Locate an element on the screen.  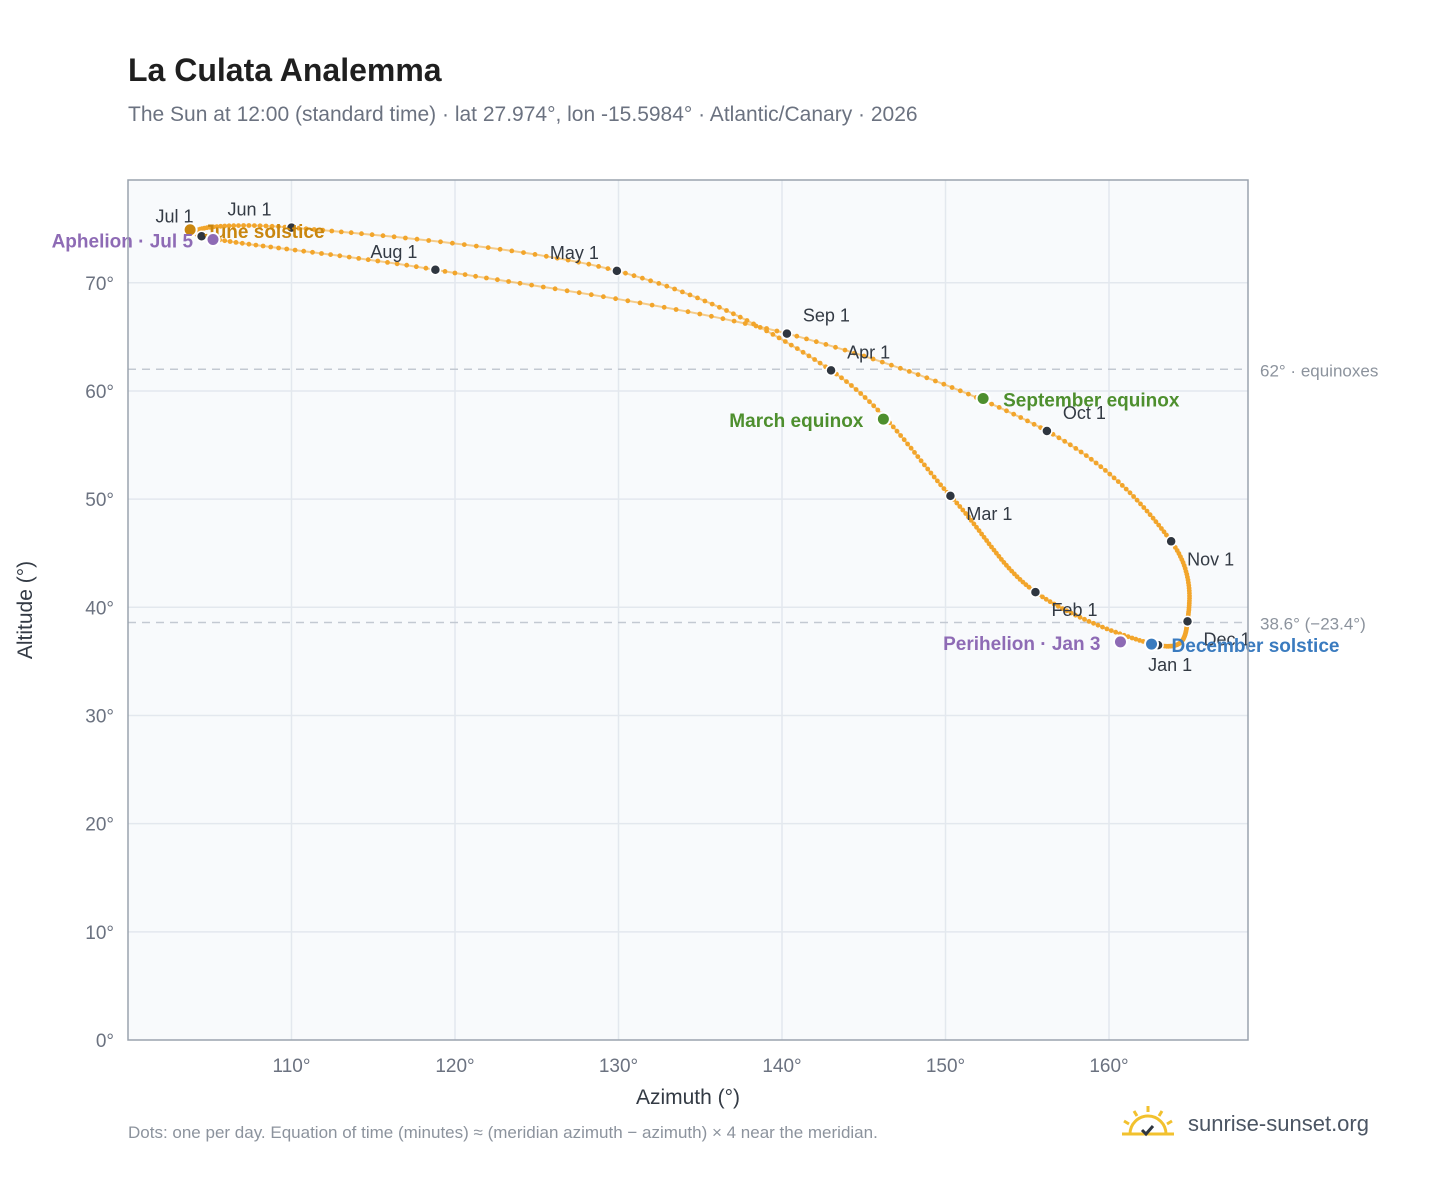
x-tick-label: 160° is located at coordinates (1108, 1066).